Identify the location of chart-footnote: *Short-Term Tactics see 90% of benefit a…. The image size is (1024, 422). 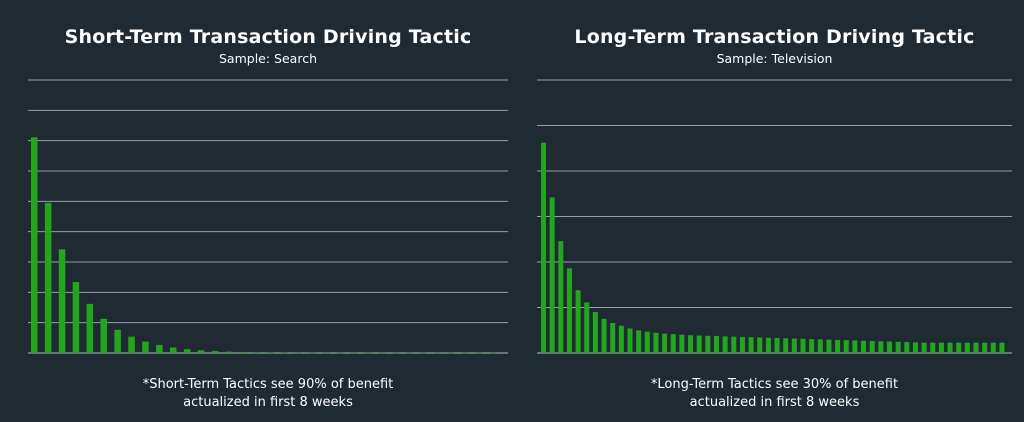
(268, 394).